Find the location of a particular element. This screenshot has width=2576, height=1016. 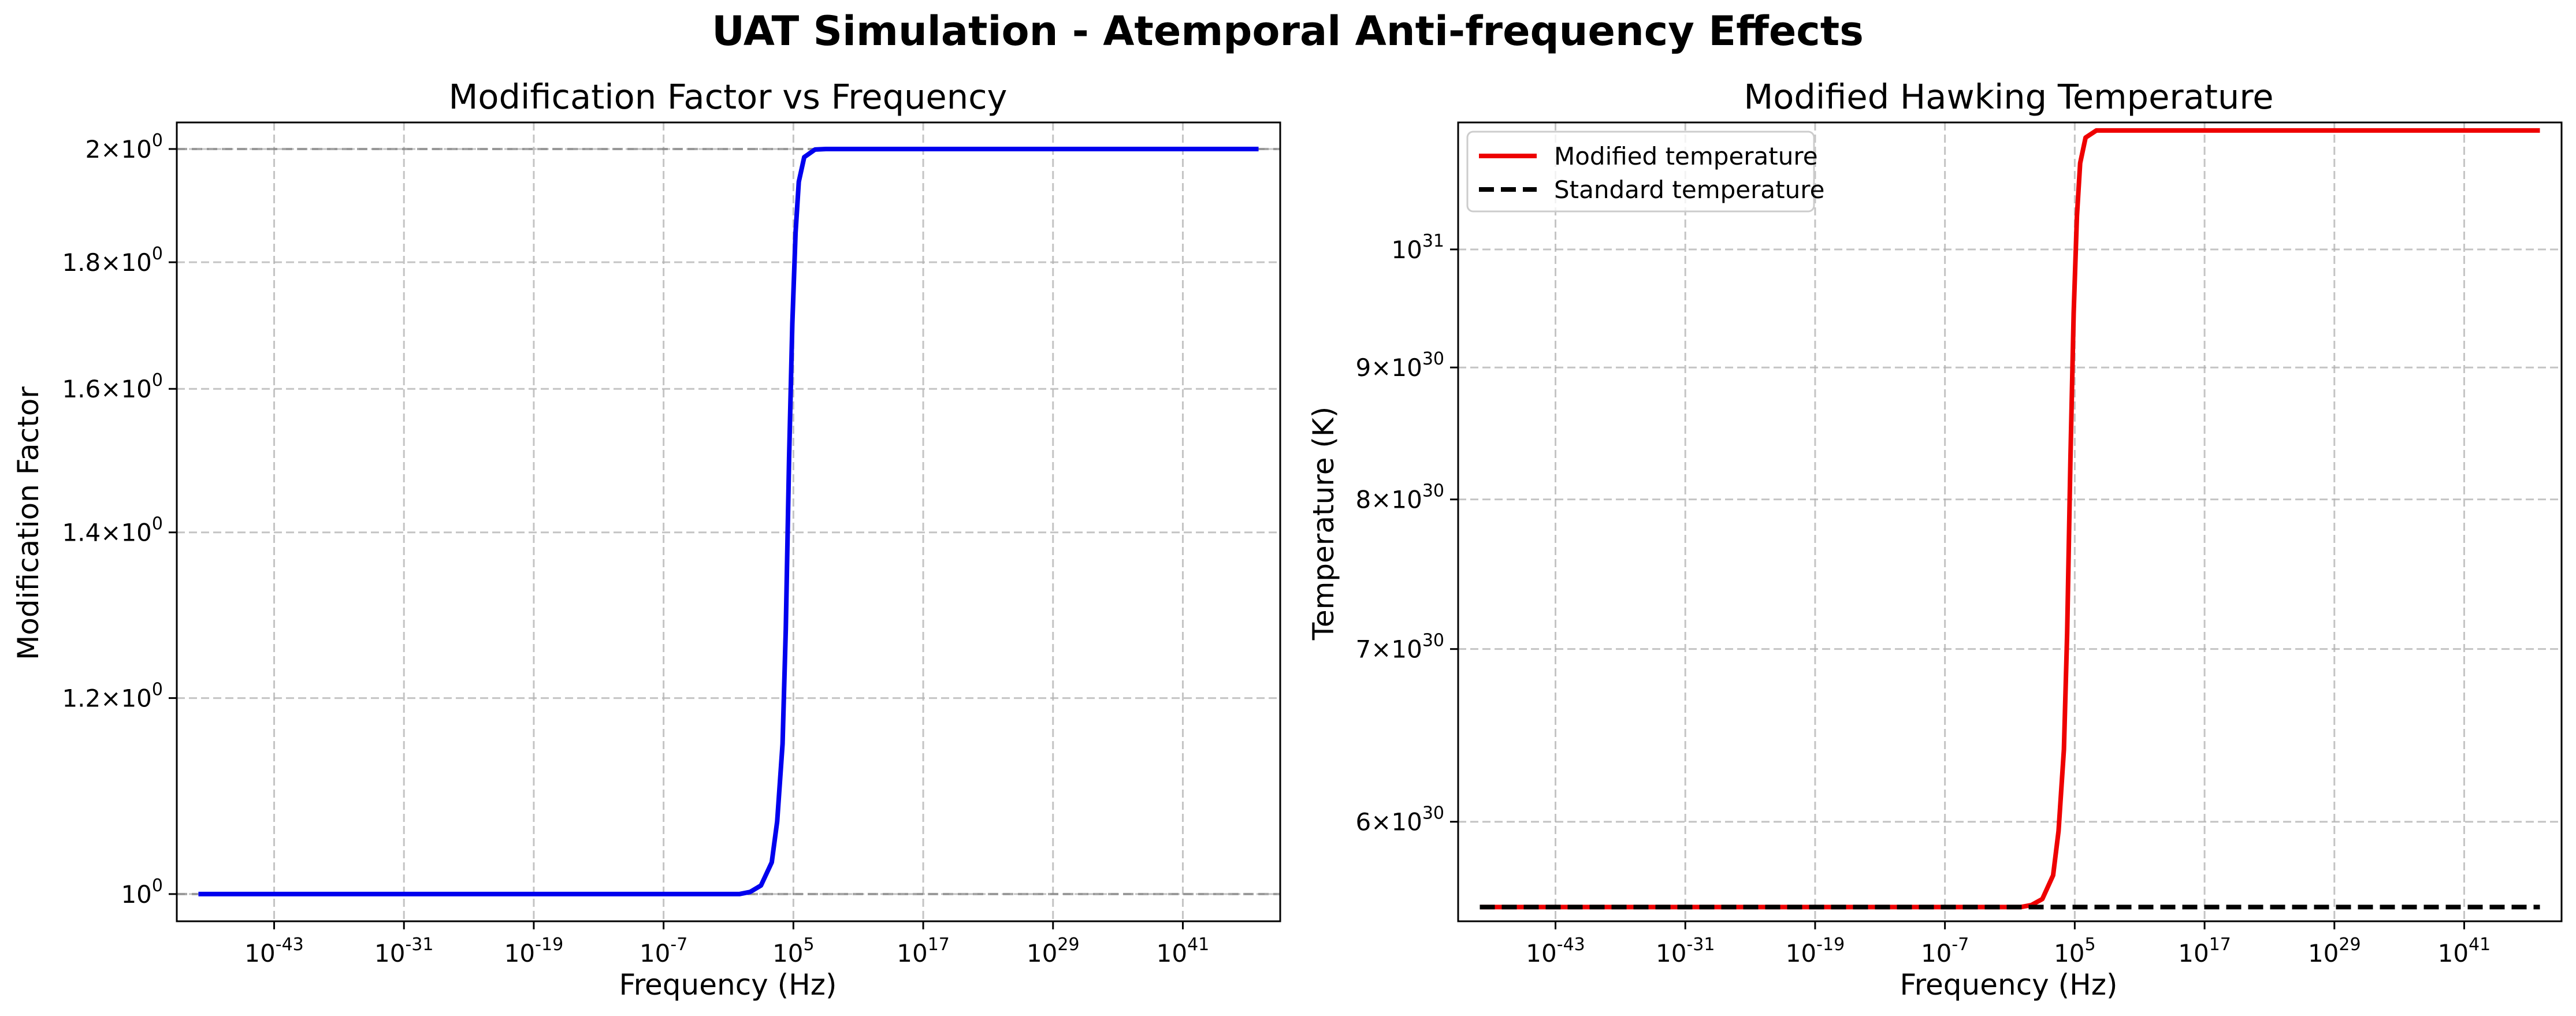

y-axis-label: Modification Factor is located at coordinates (28, 523).